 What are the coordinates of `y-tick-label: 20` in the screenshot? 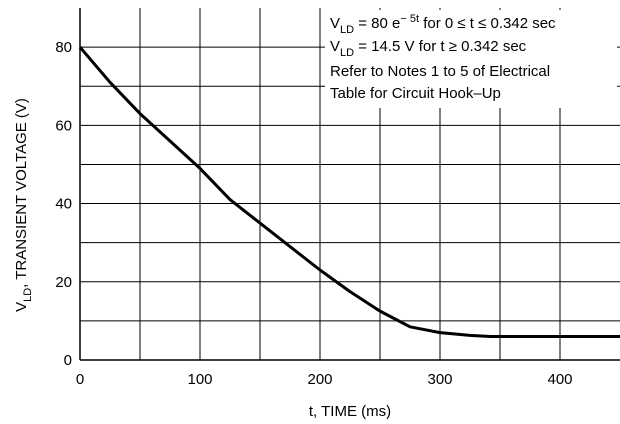 It's located at (63, 282).